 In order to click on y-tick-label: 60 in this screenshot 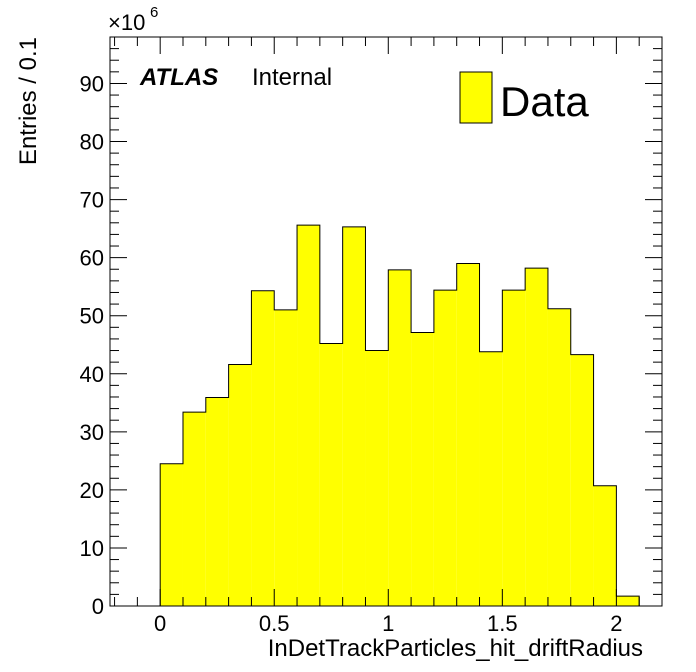, I will do `click(92, 258)`.